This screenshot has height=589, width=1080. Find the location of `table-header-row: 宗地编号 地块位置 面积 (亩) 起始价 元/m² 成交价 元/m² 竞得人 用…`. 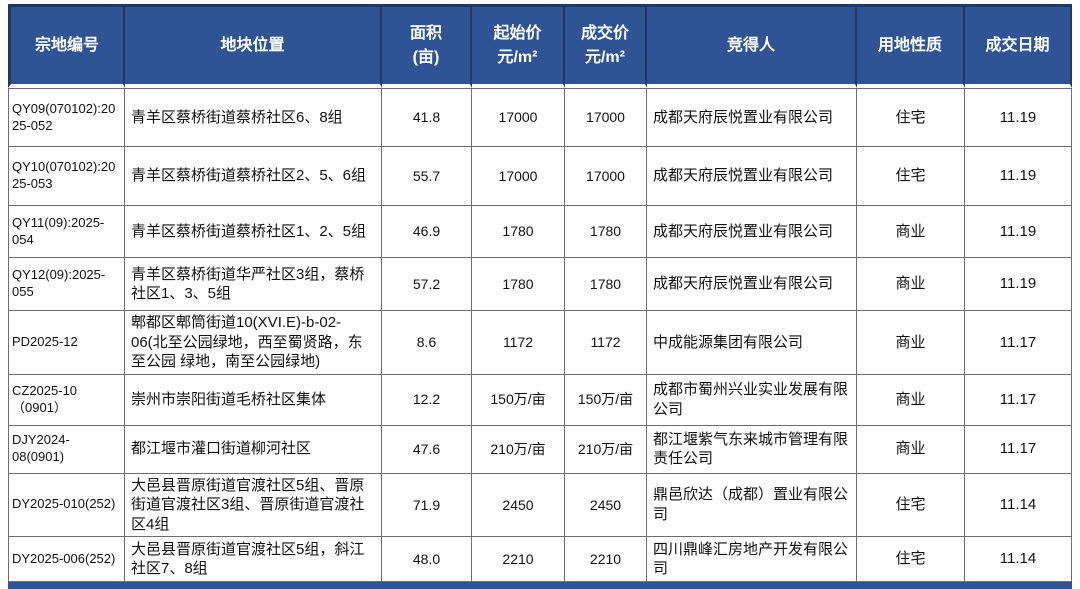

table-header-row: 宗地编号 地块位置 面积 (亩) 起始价 元/m² 成交价 元/m² 竞得人 用… is located at coordinates (540, 46).